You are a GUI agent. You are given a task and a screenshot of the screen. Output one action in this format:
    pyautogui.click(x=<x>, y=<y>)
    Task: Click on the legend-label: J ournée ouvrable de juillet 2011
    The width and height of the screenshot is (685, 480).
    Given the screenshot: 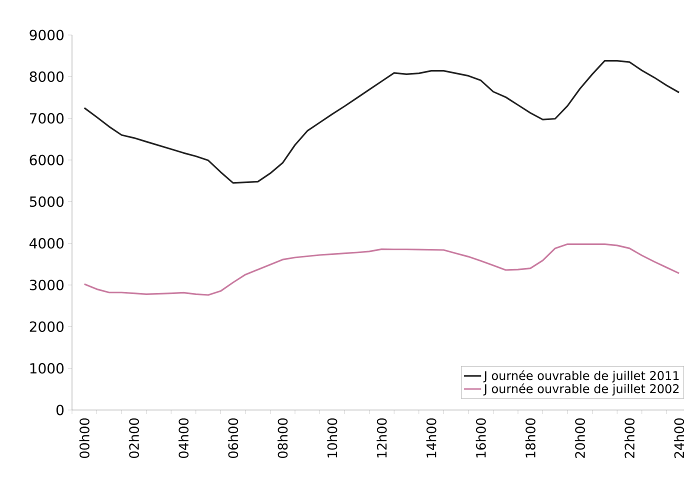 What is the action you would take?
    pyautogui.click(x=581, y=376)
    